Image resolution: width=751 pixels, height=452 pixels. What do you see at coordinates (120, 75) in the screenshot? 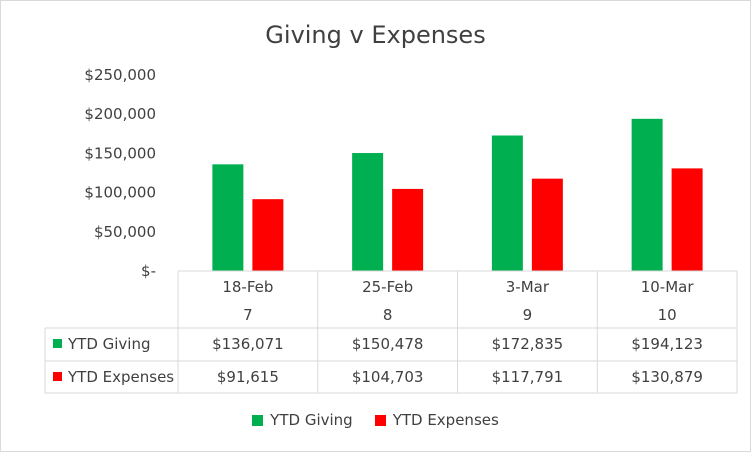
I see `y-tick-label: $250,000` at bounding box center [120, 75].